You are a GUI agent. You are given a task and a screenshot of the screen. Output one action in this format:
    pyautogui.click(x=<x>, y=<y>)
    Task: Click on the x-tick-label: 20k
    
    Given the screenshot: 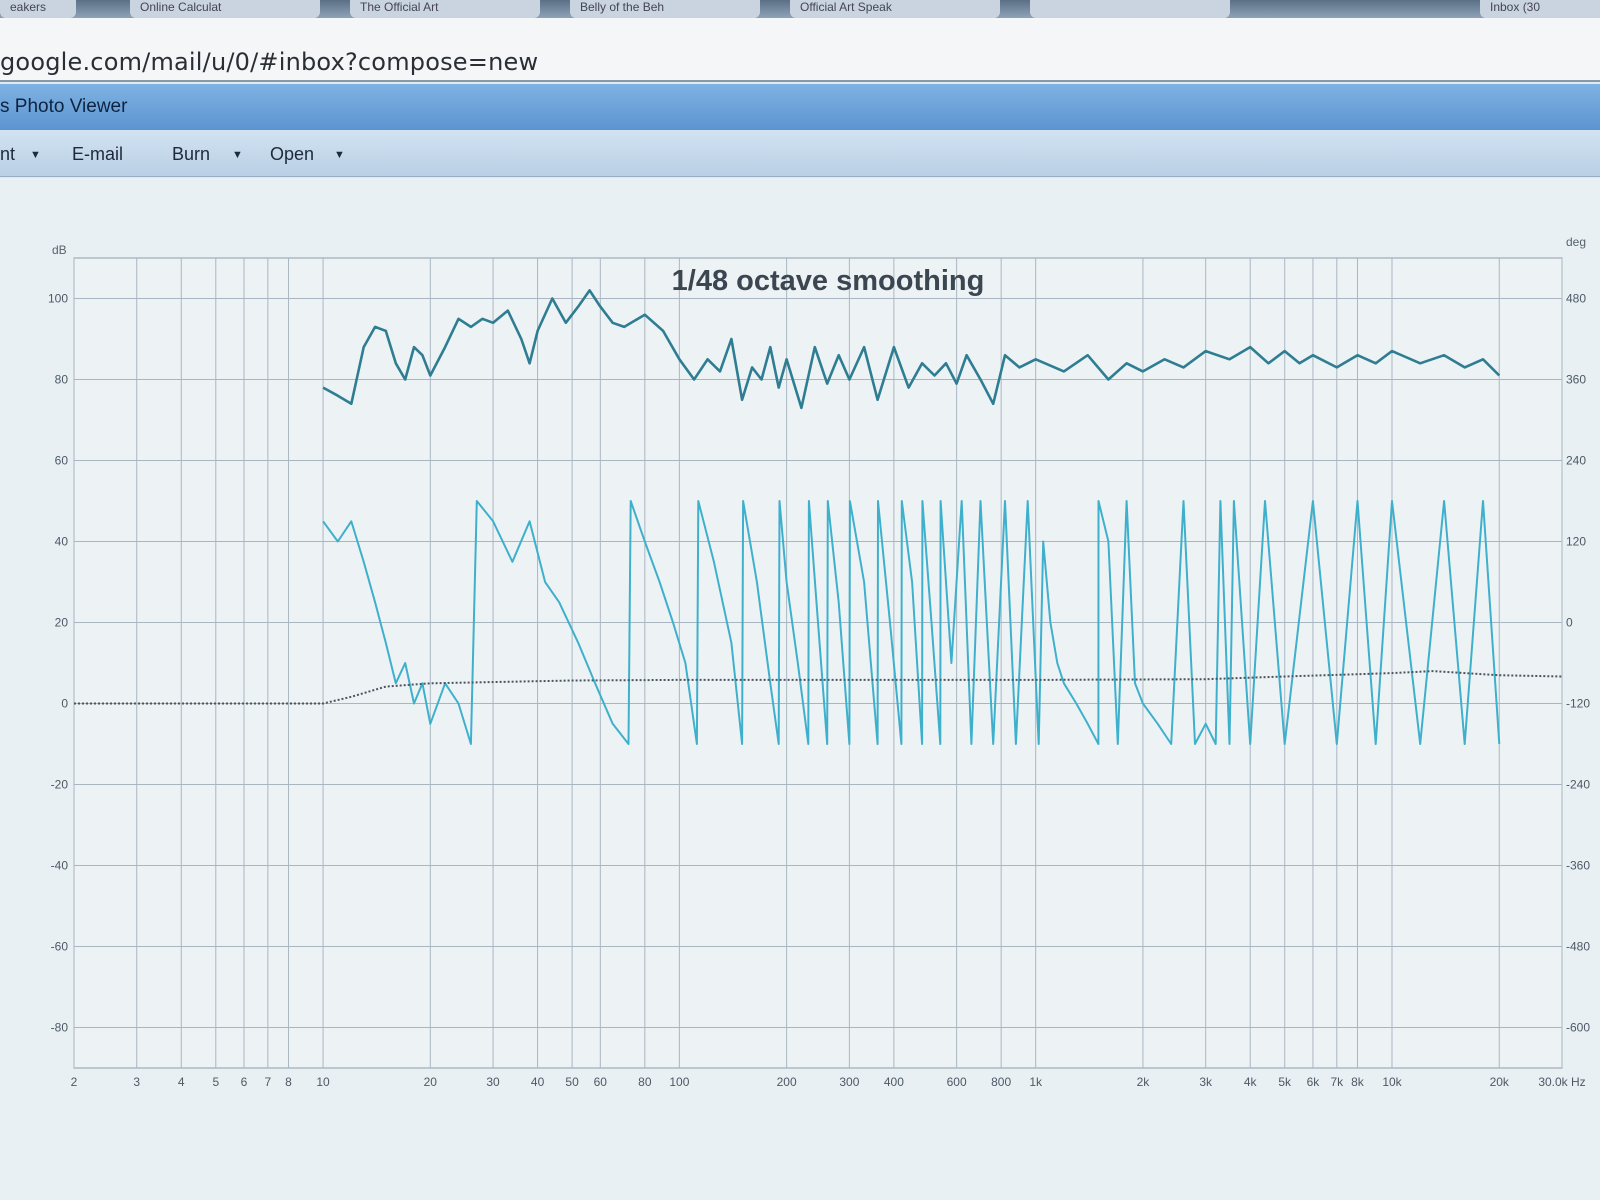 What is the action you would take?
    pyautogui.click(x=1500, y=1082)
    